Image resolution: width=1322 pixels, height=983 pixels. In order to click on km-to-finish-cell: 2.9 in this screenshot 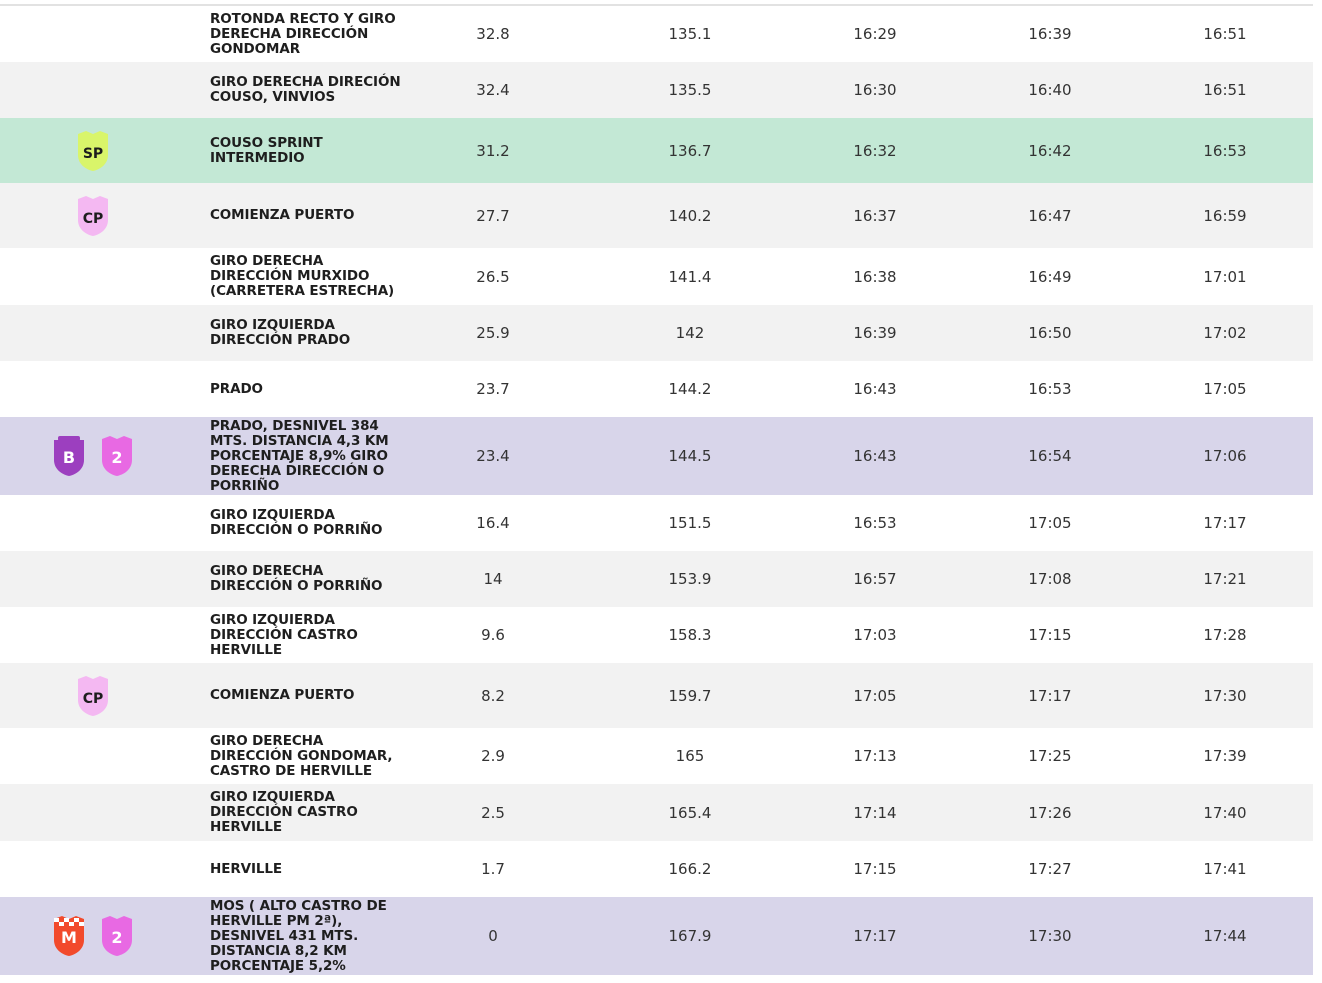, I will do `click(493, 756)`.